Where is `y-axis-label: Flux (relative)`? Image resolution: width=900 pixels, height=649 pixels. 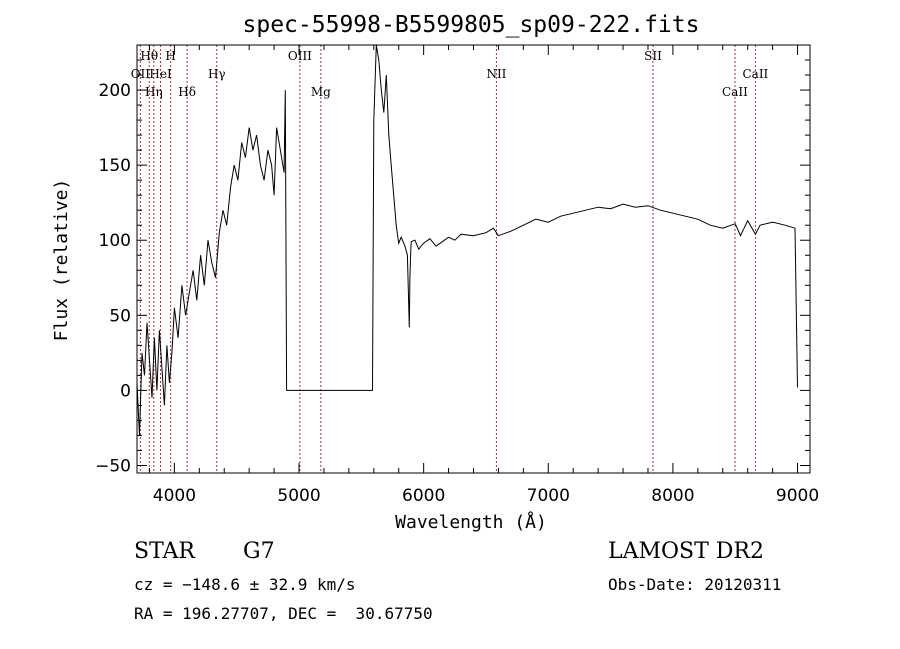
y-axis-label: Flux (relative) is located at coordinates (61, 260).